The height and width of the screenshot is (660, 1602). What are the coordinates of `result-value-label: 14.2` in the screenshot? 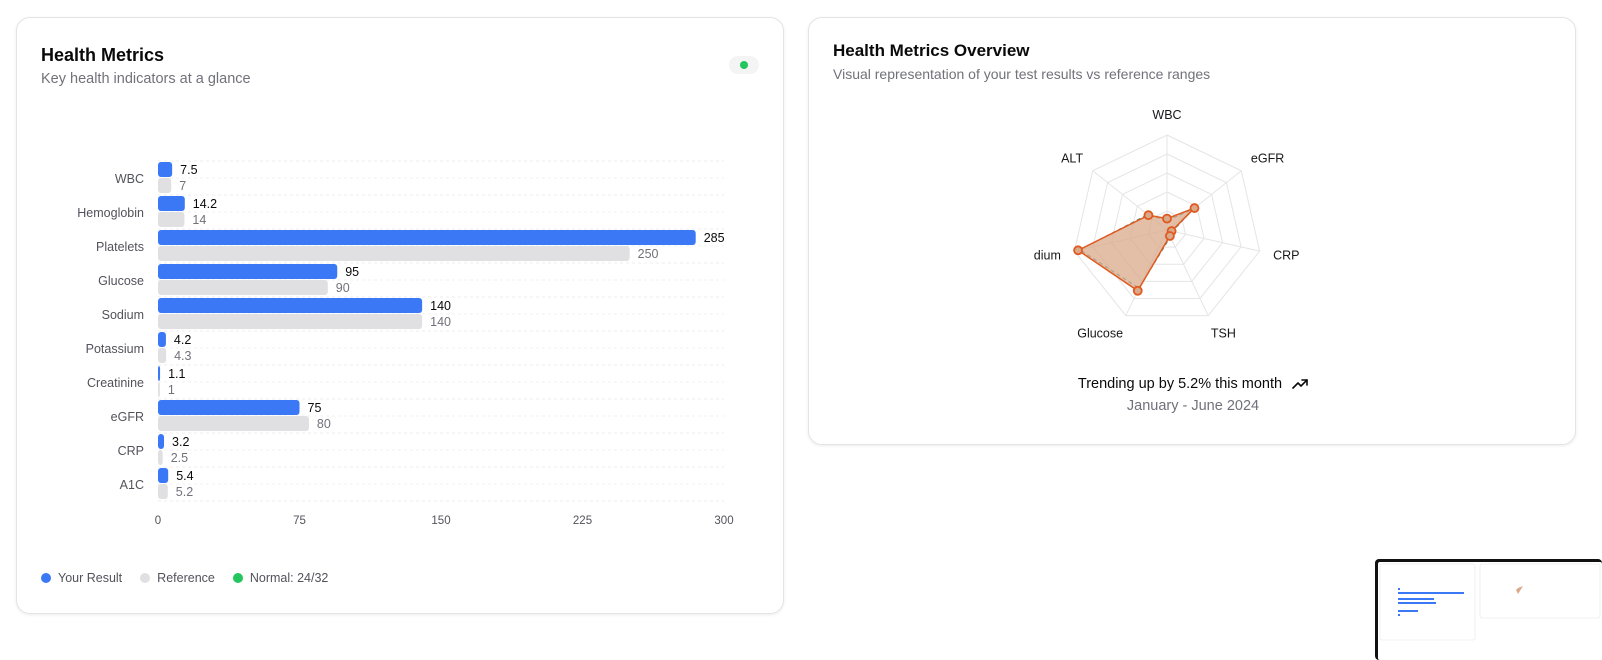 It's located at (205, 204).